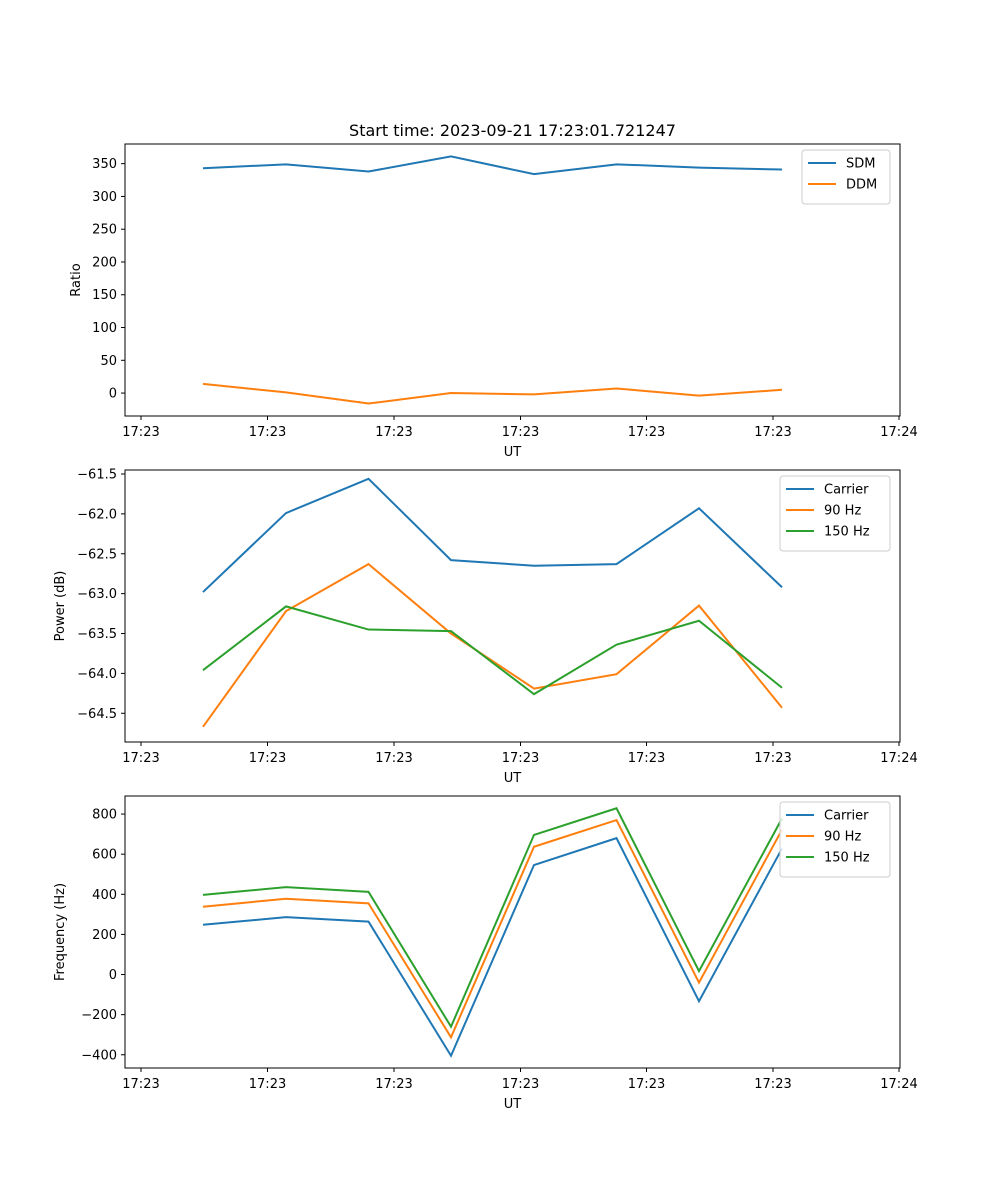 Image resolution: width=1000 pixels, height=1204 pixels. I want to click on legend: SDM DDM, so click(846, 177).